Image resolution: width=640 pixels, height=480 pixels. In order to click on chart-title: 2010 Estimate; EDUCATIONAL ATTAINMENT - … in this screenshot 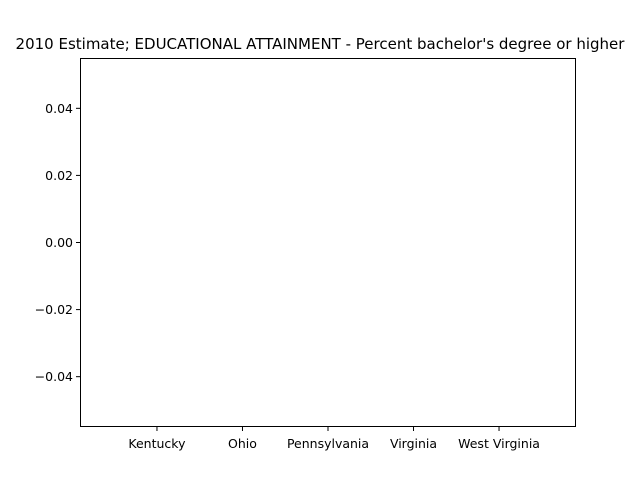, I will do `click(321, 44)`.